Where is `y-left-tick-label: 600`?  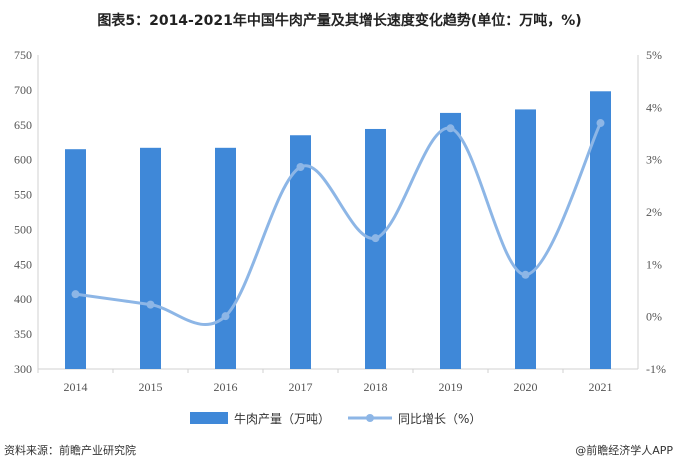 y-left-tick-label: 600 is located at coordinates (23, 160).